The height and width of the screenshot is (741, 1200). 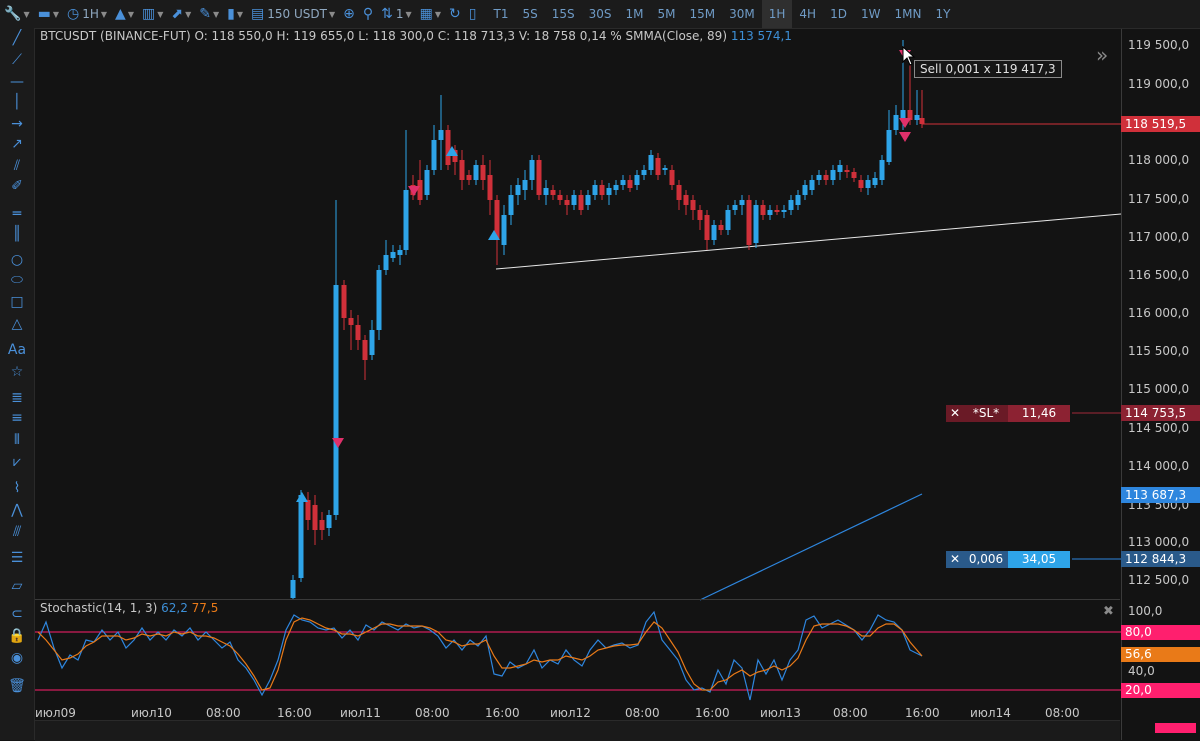 What do you see at coordinates (1145, 611) in the screenshot?
I see `stoch-axis-100: 100,0` at bounding box center [1145, 611].